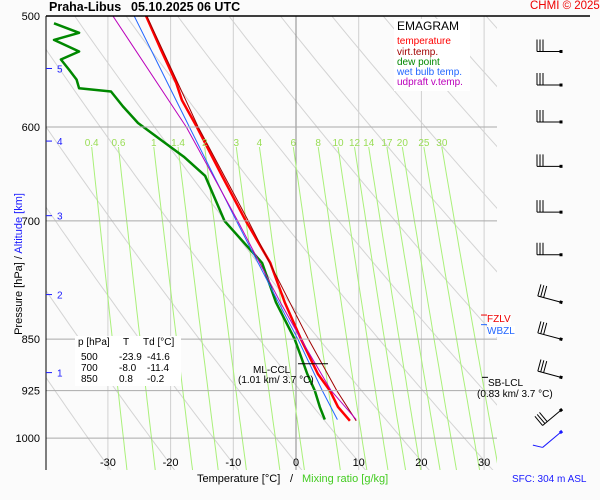 The height and width of the screenshot is (500, 600). I want to click on legend-dew-point: dew point, so click(418, 62).